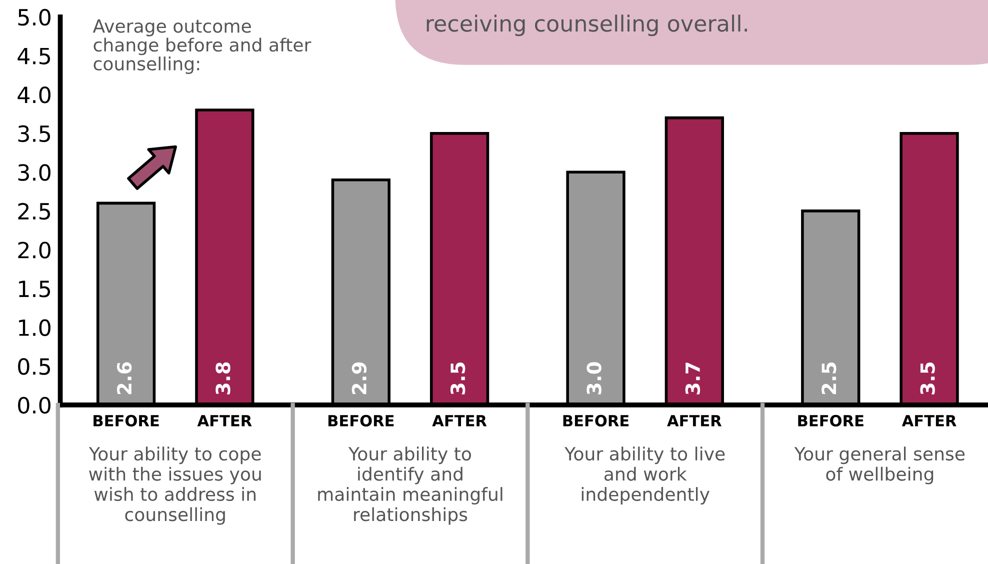 The height and width of the screenshot is (564, 988). Describe the element at coordinates (644, 475) in the screenshot. I see `x-tick-label: Your ability to live and work independently` at that location.